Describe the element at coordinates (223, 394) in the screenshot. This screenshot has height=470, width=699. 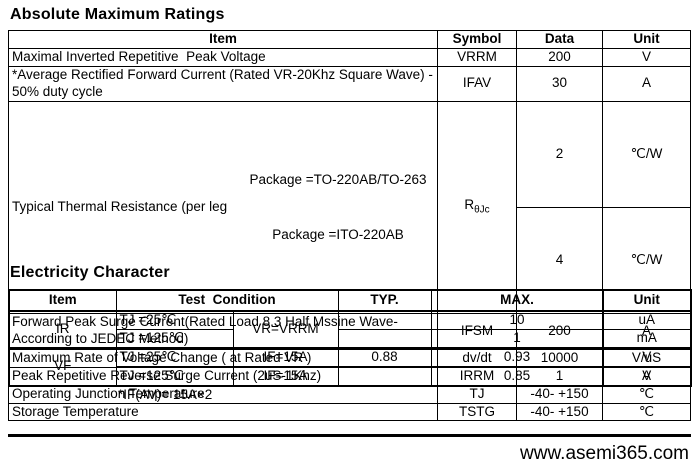
I see `item-cell: Operating Junction Temperature` at that location.